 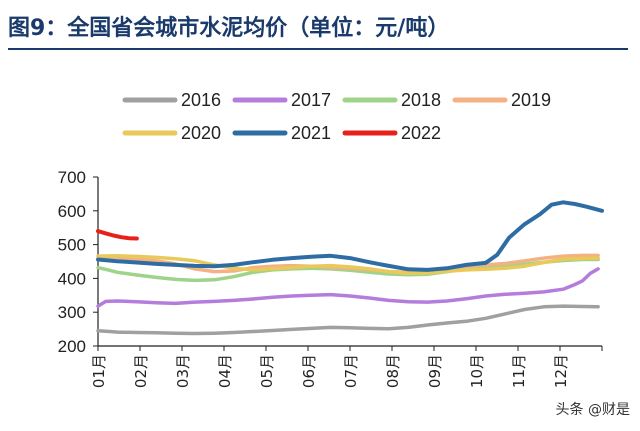 What do you see at coordinates (477, 371) in the screenshot?
I see `x-tick-label-10: 10月` at bounding box center [477, 371].